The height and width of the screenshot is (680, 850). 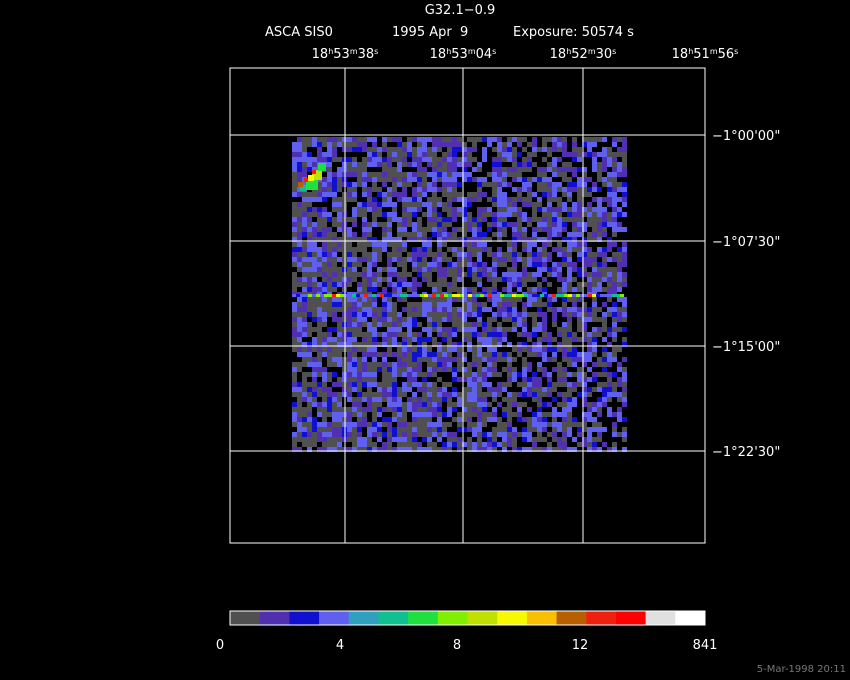 I want to click on dec-label: −1°22'30", so click(x=746, y=452).